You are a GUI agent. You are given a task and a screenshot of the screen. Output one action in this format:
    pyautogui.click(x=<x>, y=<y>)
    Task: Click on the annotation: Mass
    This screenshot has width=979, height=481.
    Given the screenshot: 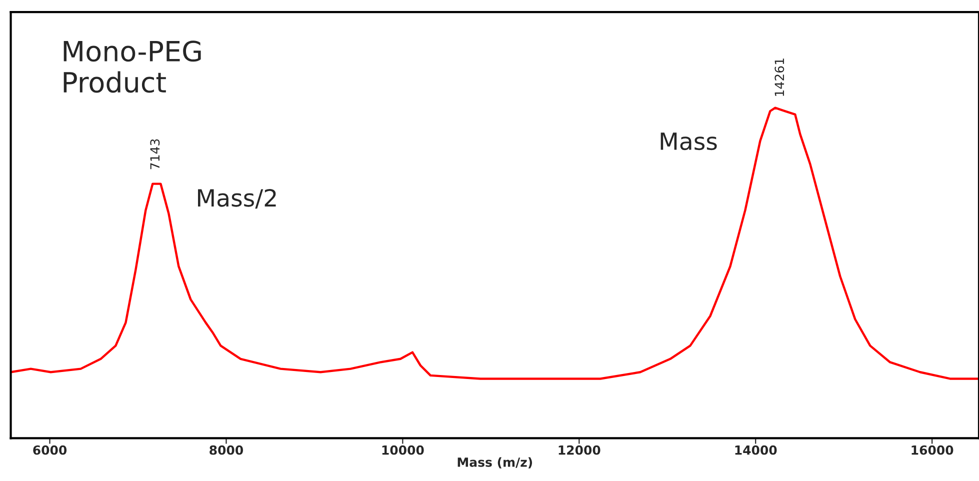 What is the action you would take?
    pyautogui.click(x=688, y=141)
    